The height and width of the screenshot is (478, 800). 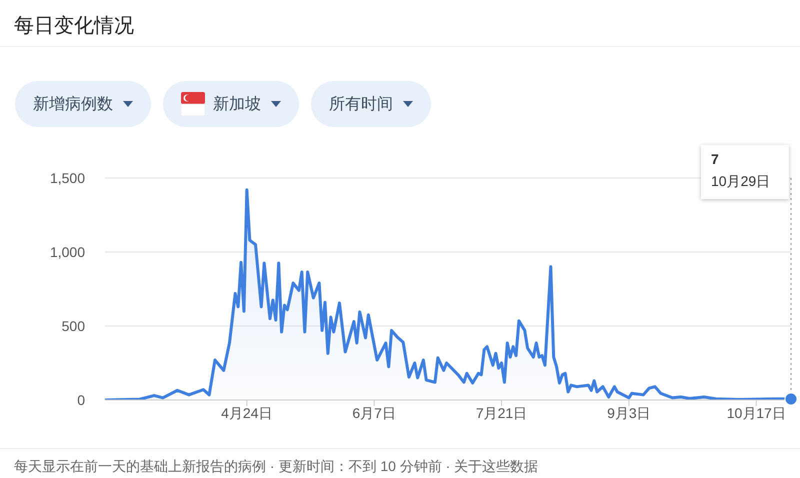 What do you see at coordinates (502, 412) in the screenshot?
I see `x-tick-label: 7月21日` at bounding box center [502, 412].